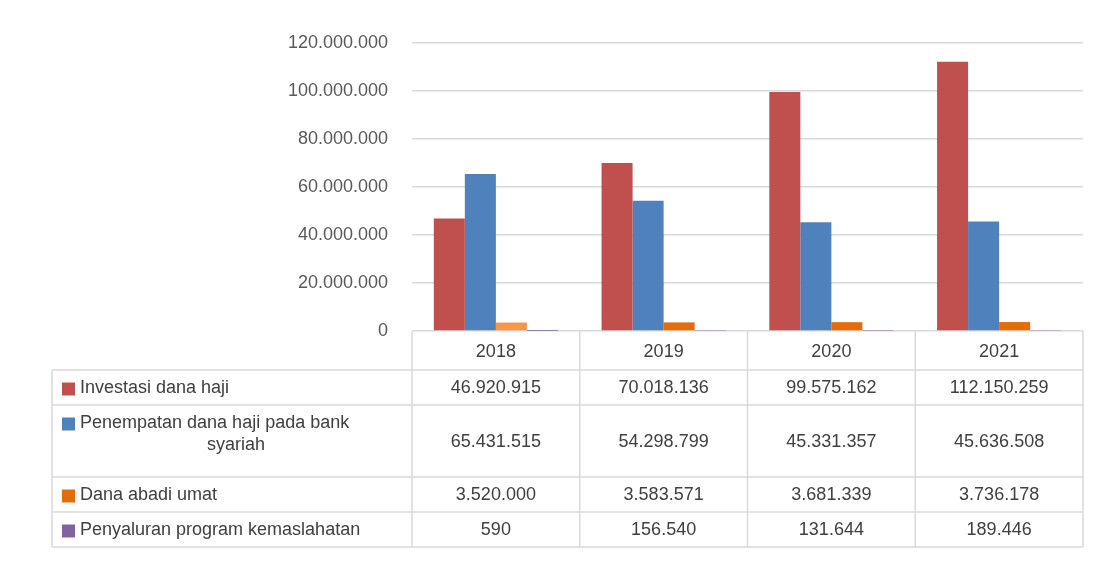 This screenshot has height=585, width=1109. Describe the element at coordinates (999, 494) in the screenshot. I see `data-label: 3.736.178` at that location.